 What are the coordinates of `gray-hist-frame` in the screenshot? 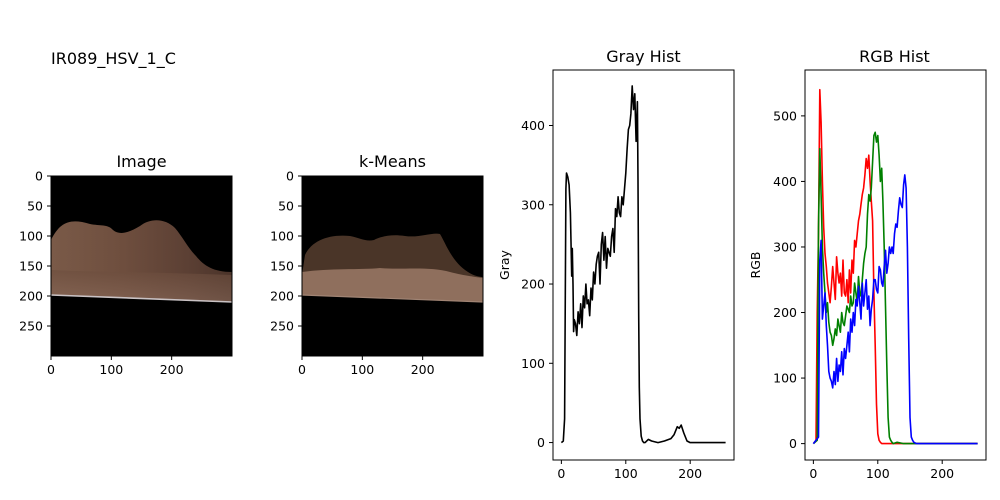 It's located at (643, 265).